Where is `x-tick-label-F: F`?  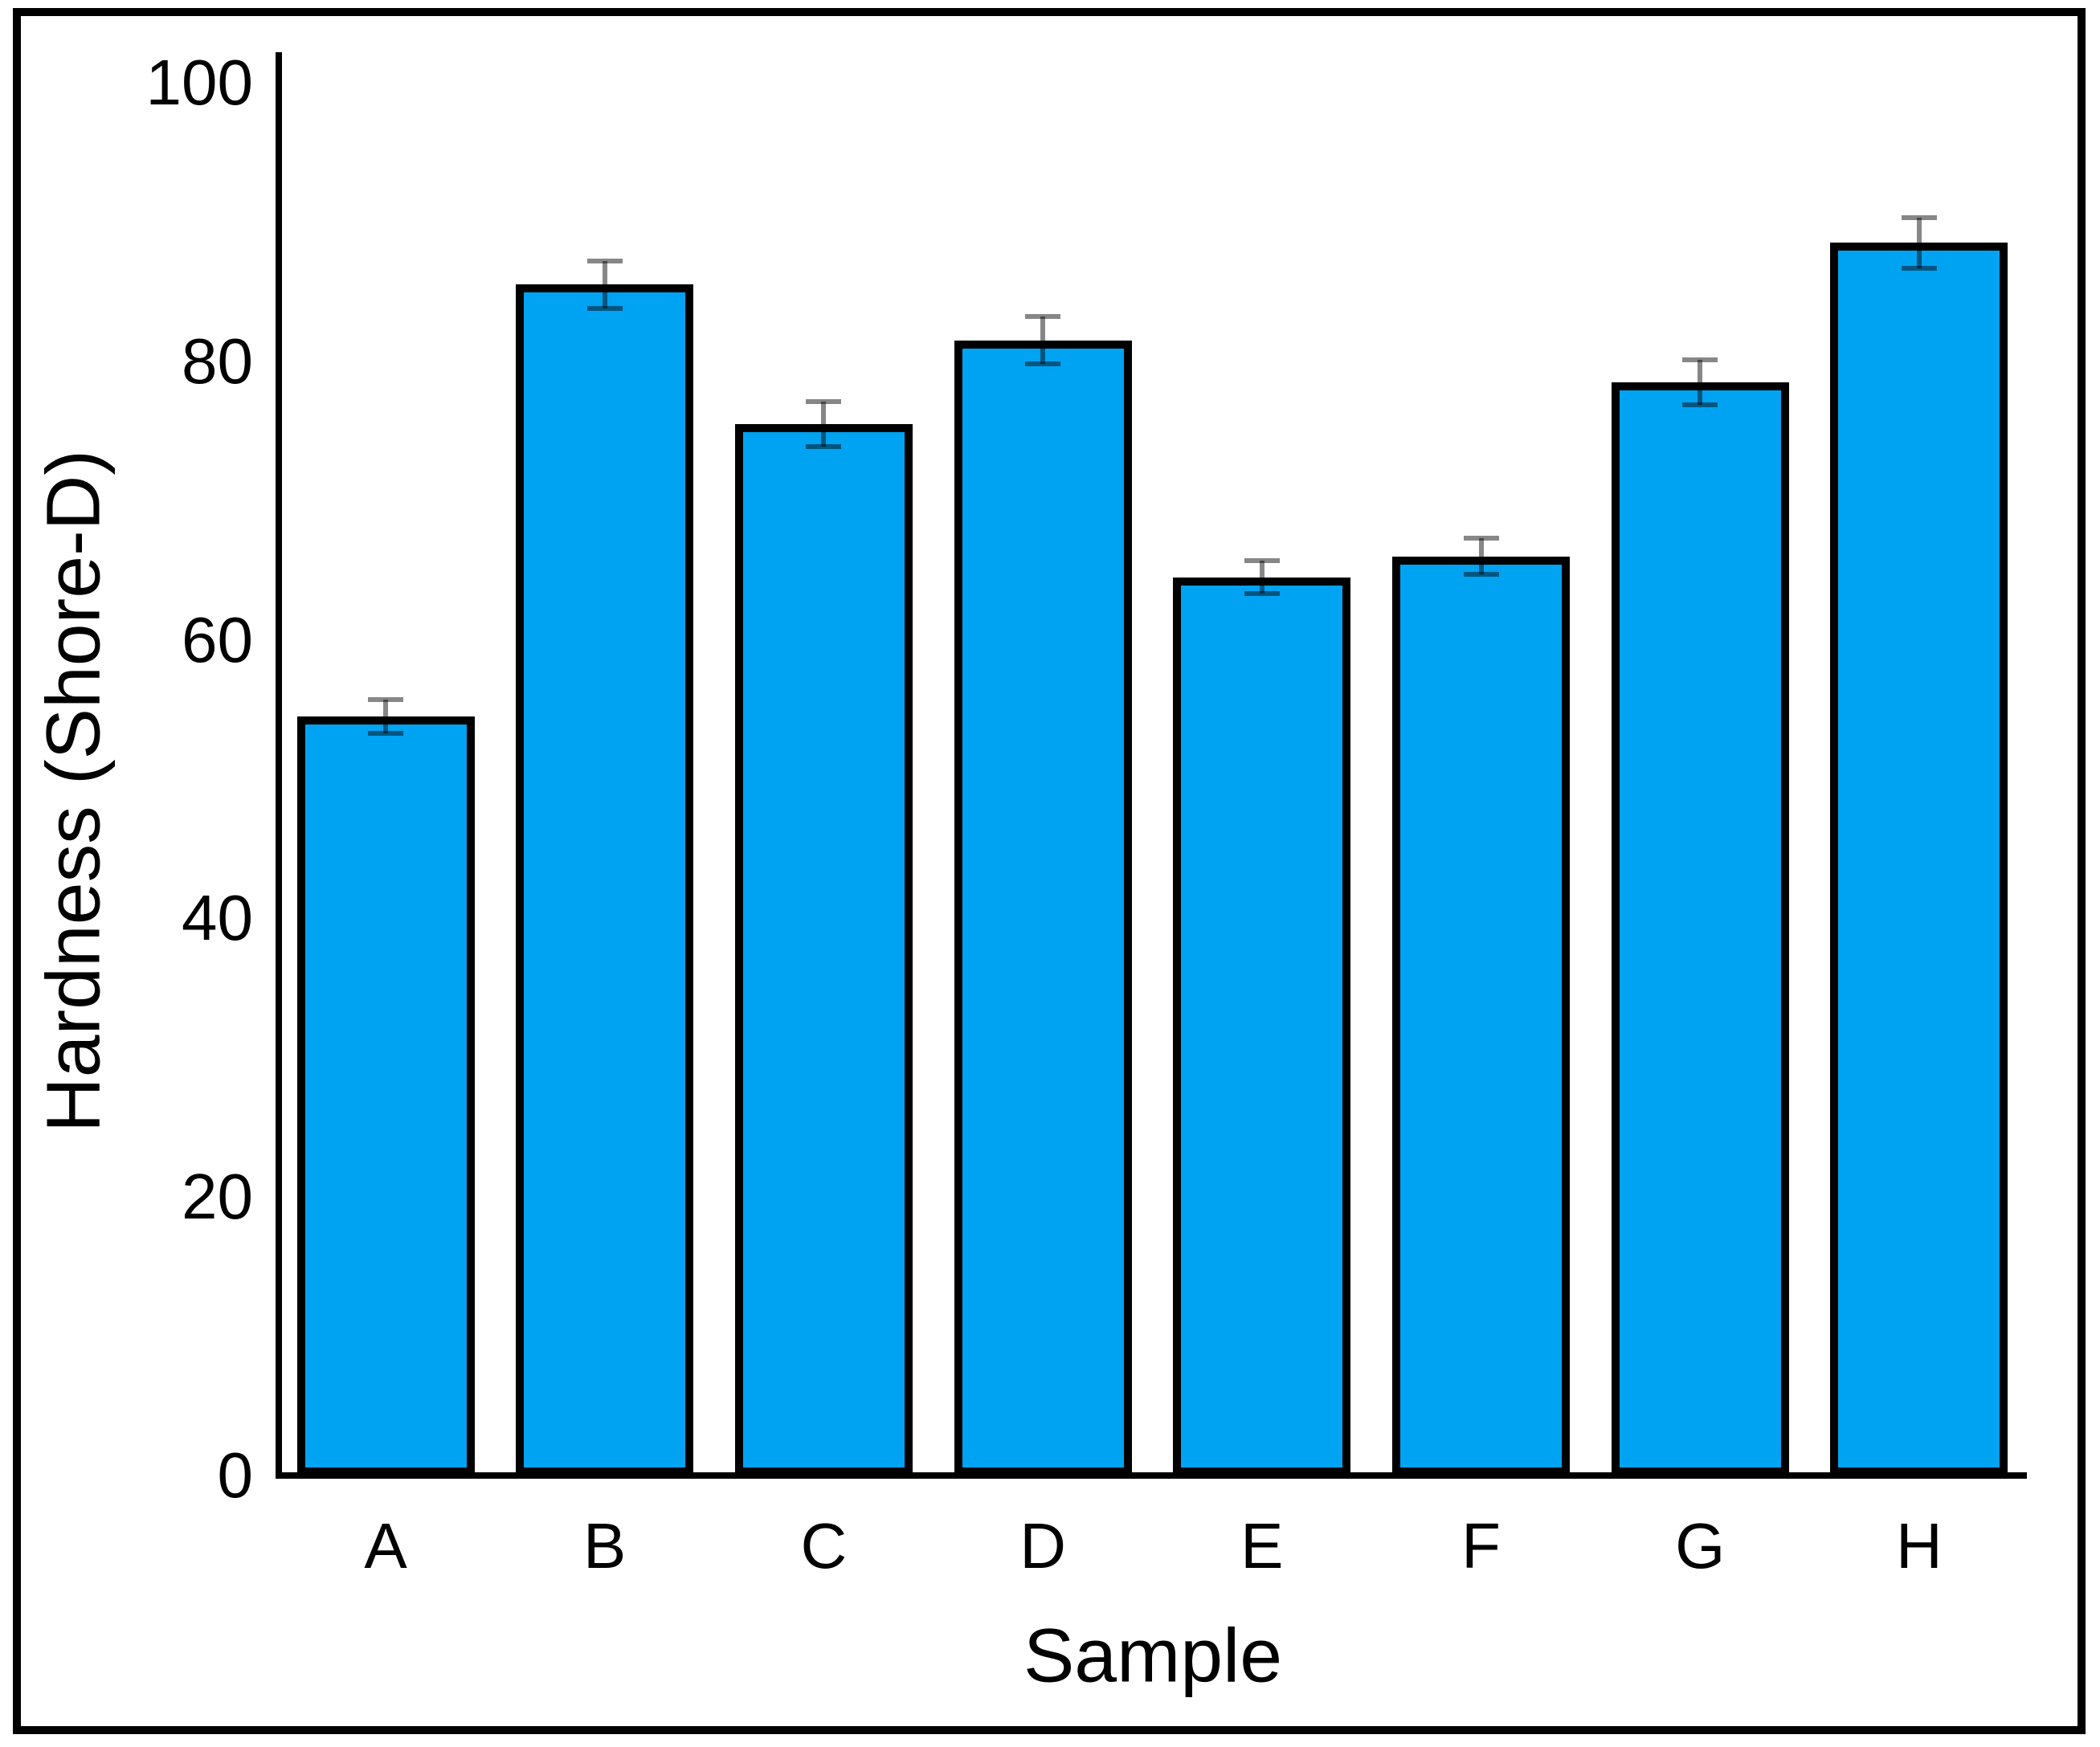 x-tick-label-F: F is located at coordinates (1481, 1546).